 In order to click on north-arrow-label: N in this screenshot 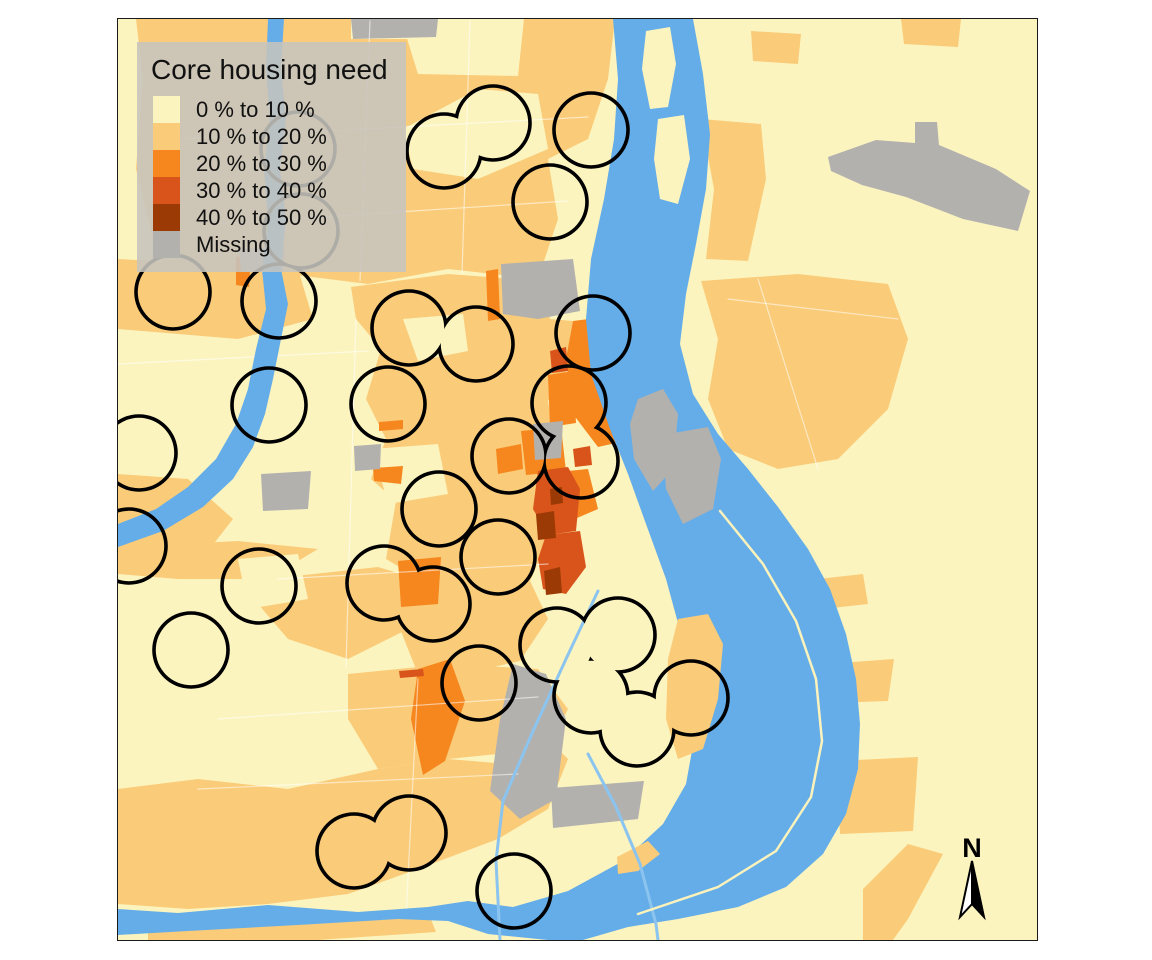, I will do `click(972, 848)`.